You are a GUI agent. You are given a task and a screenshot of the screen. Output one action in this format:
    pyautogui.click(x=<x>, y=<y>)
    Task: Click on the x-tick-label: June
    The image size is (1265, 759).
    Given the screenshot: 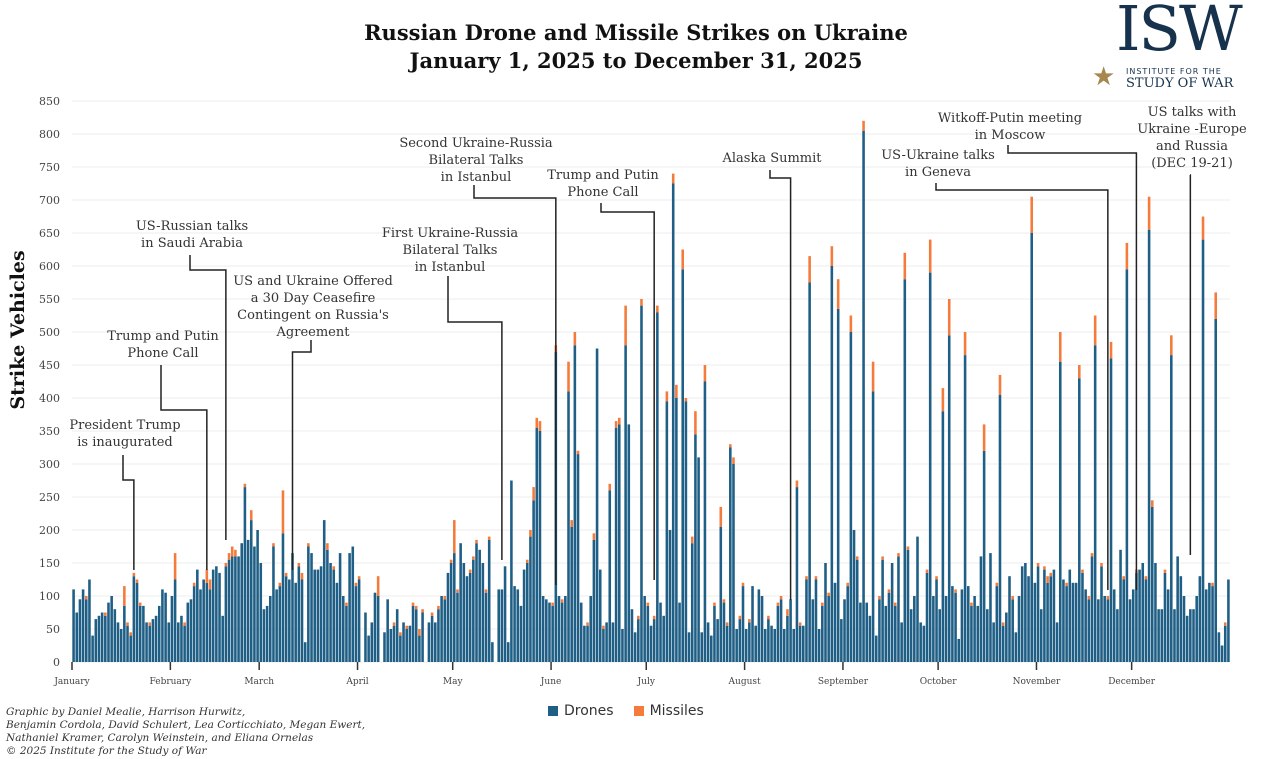 What is the action you would take?
    pyautogui.click(x=551, y=682)
    